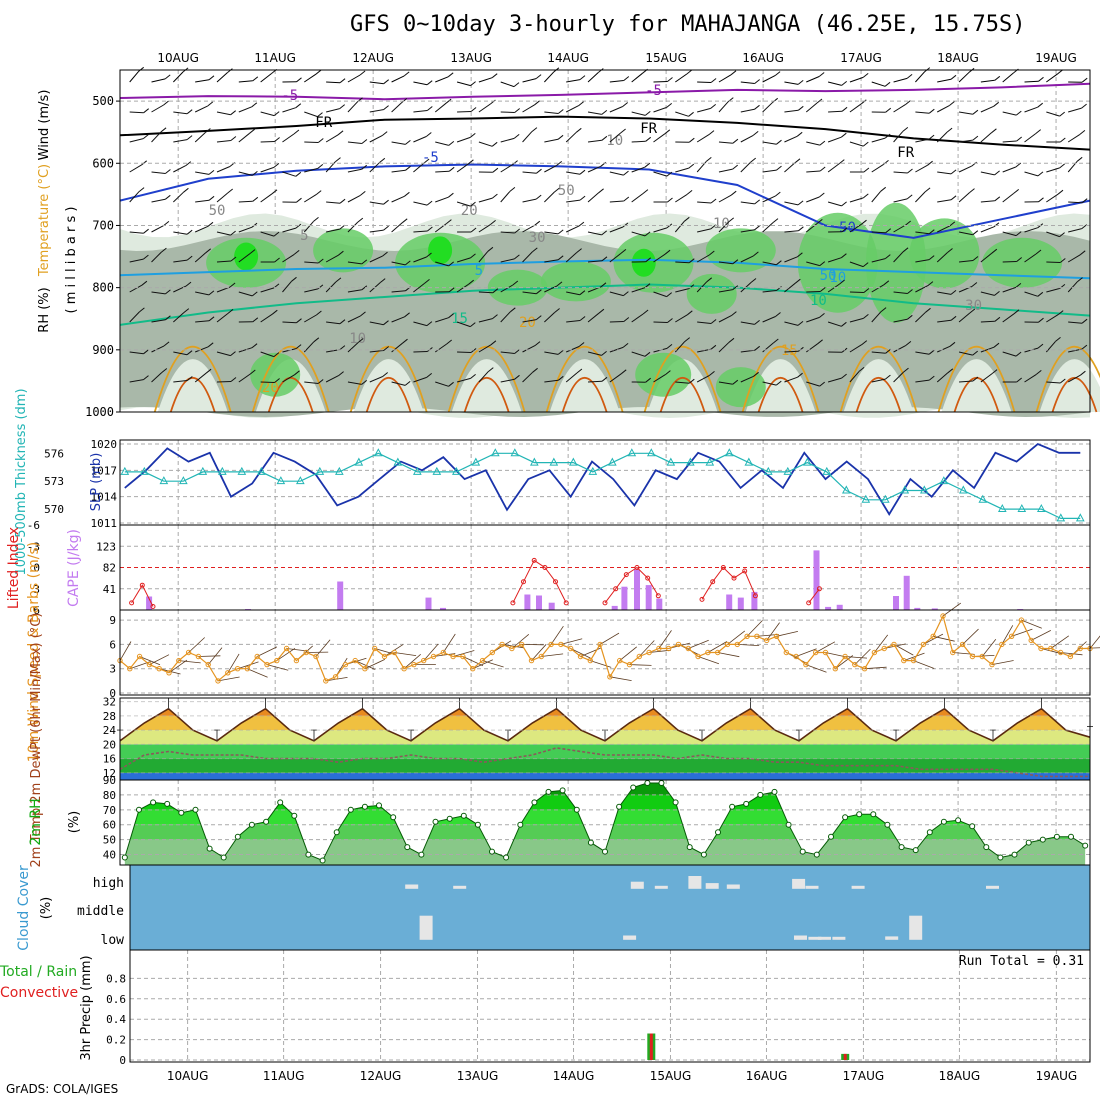 Image resolution: width=1100 pixels, height=1100 pixels. I want to click on ytick-label: 24, so click(110, 730).